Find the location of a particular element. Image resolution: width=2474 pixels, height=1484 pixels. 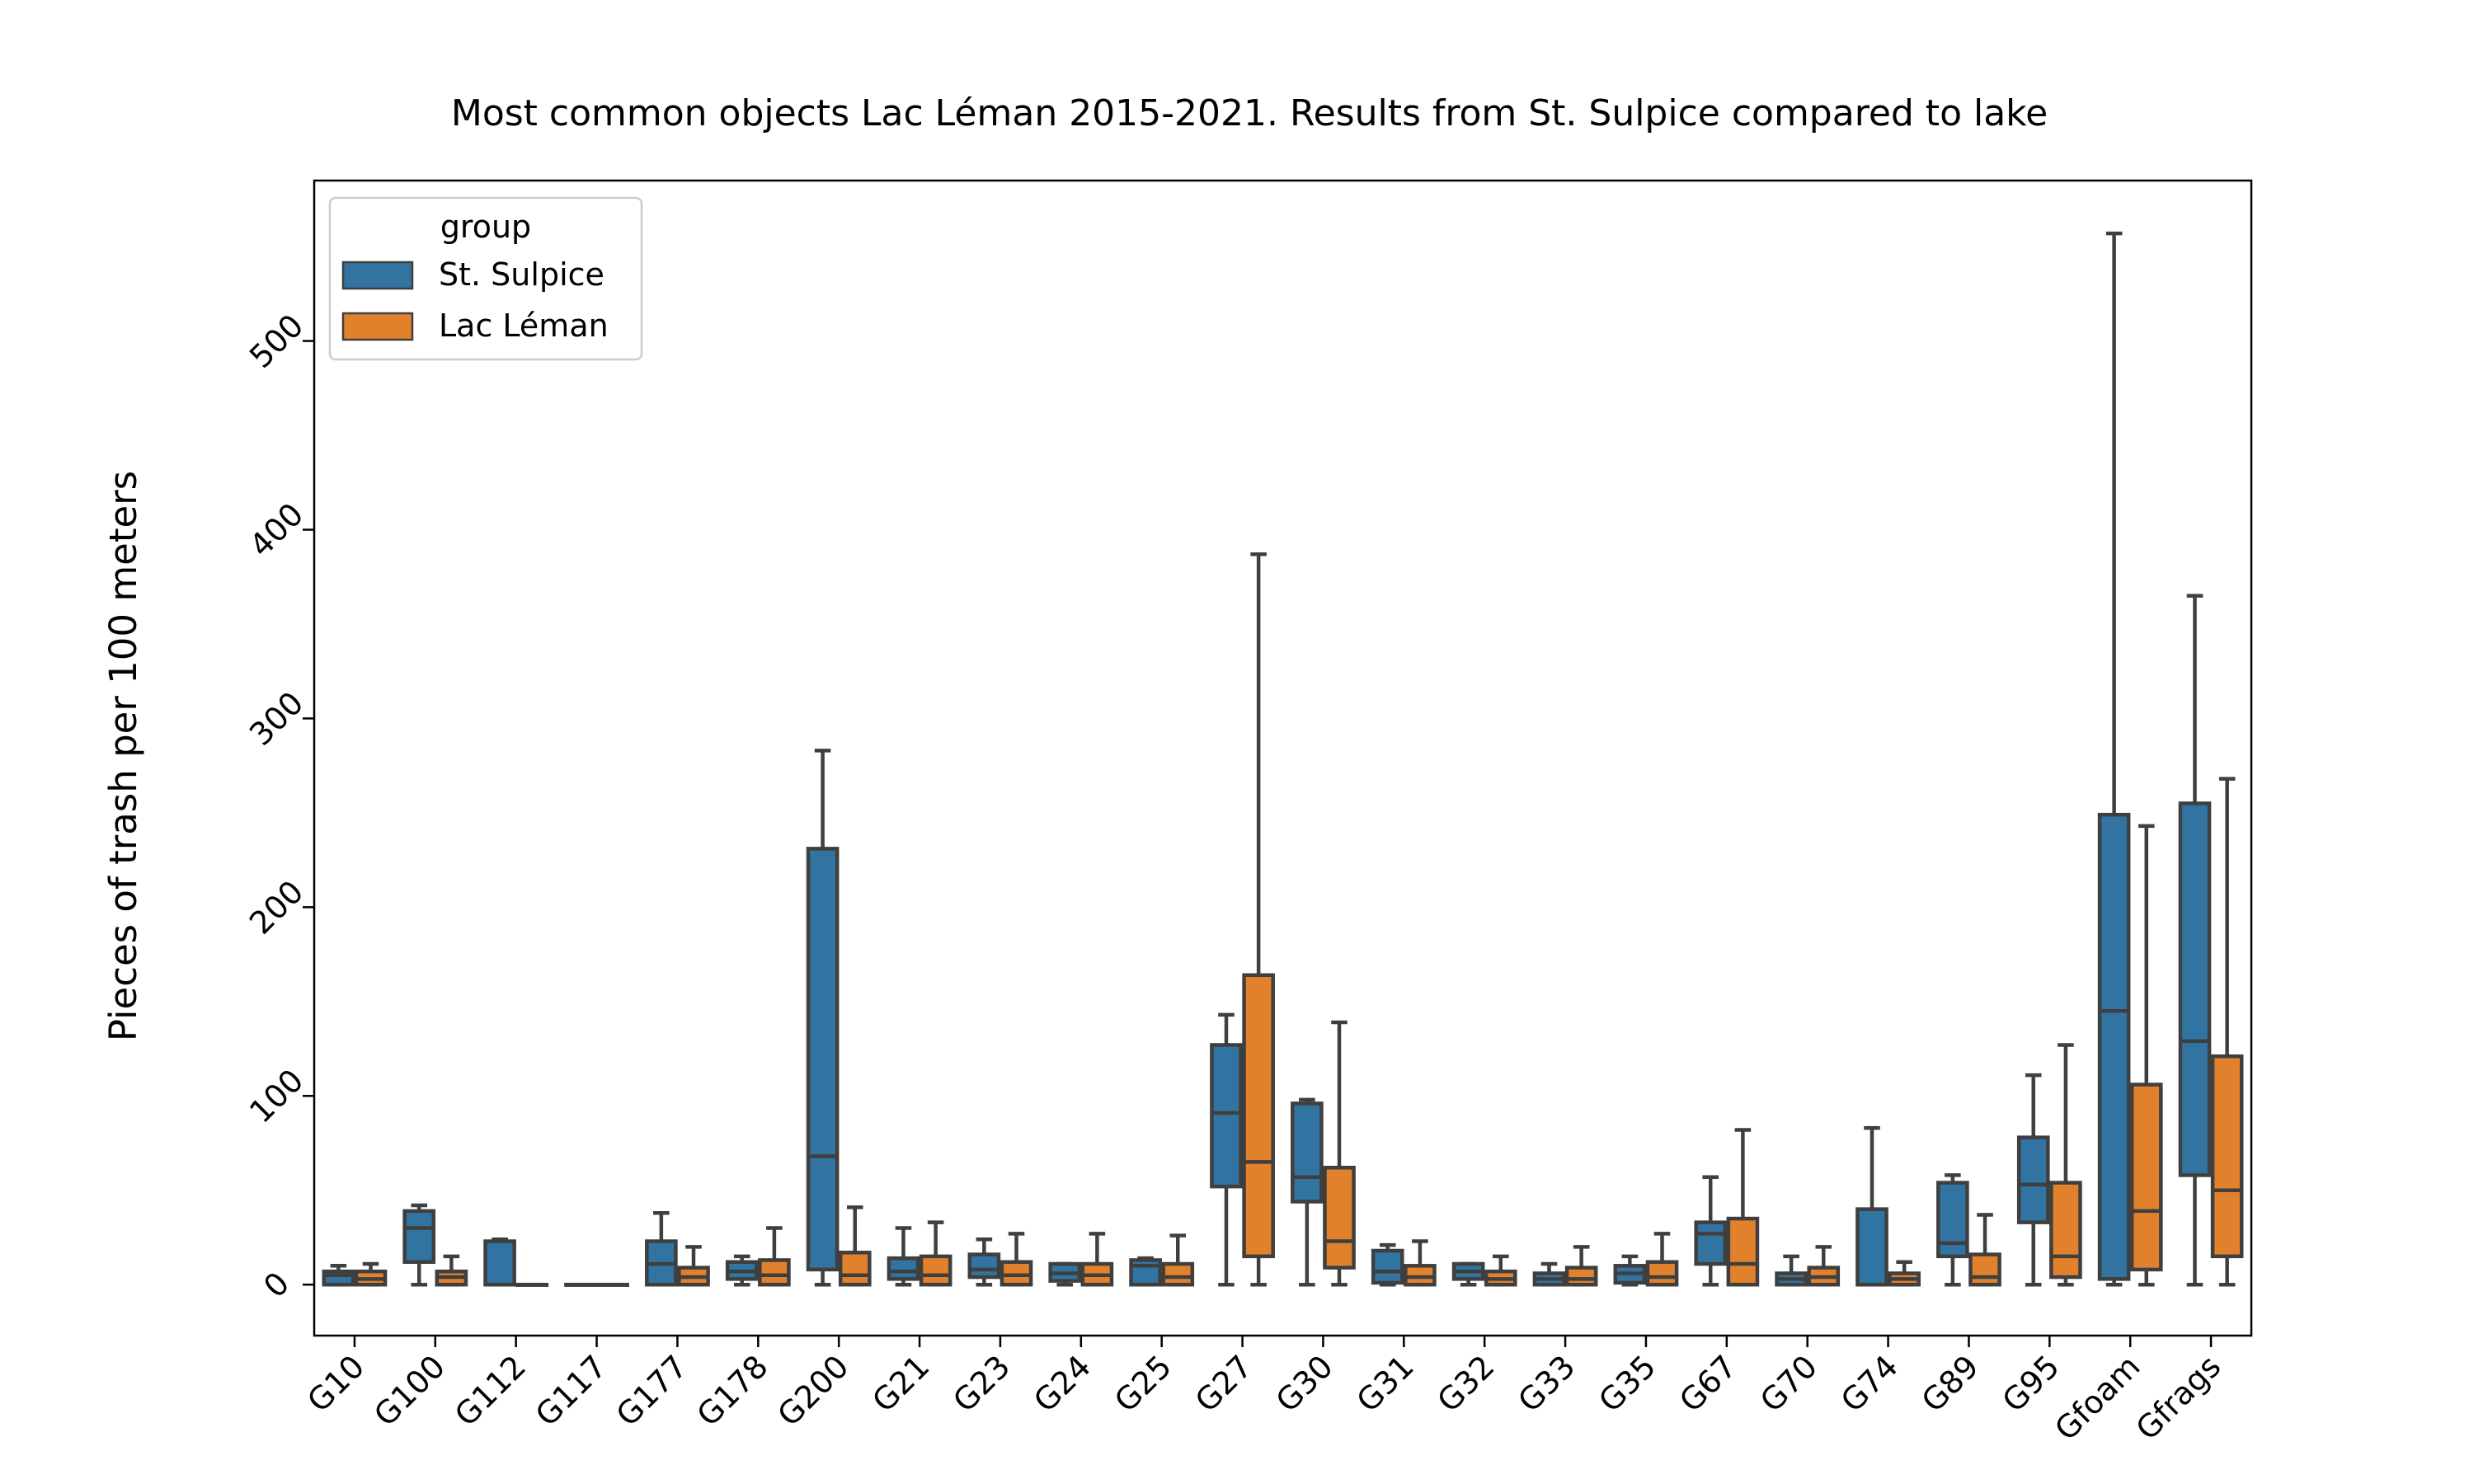

box-lac-l-man-G74 is located at coordinates (1904, 1273).